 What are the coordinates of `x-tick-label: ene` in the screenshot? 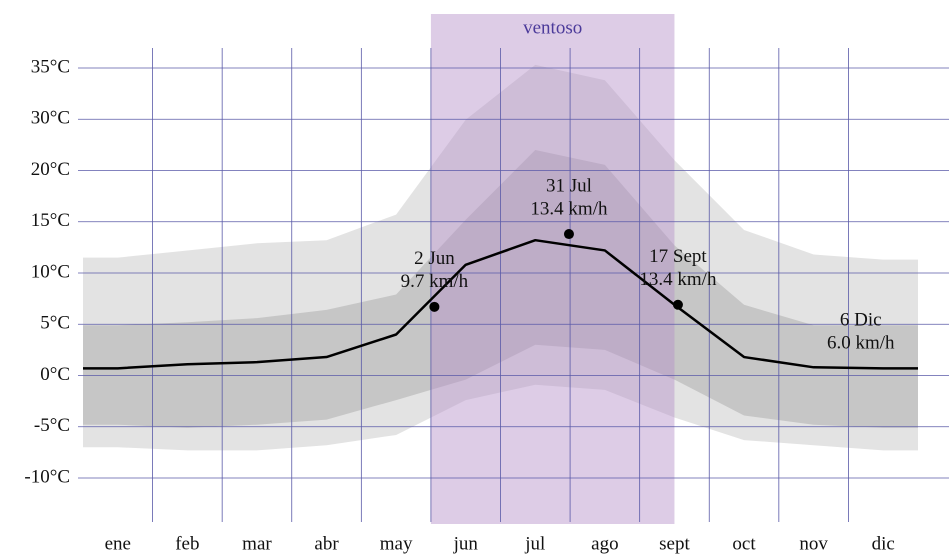 It's located at (118, 543).